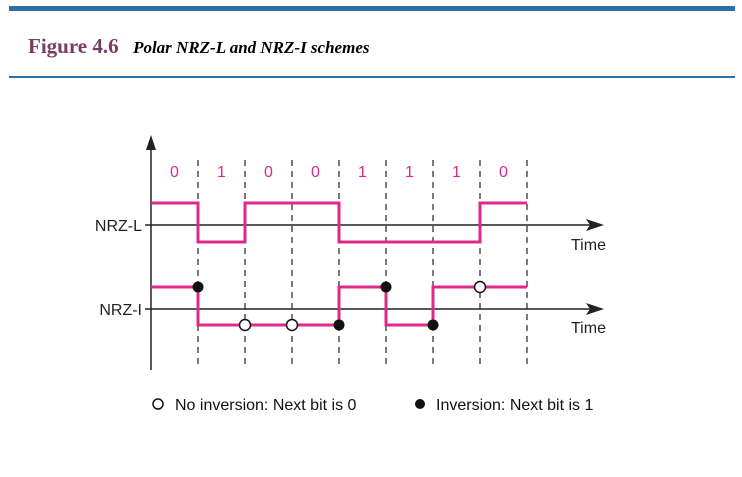 The image size is (742, 477). Describe the element at coordinates (588, 328) in the screenshot. I see `nrz-i-time-label: Time` at that location.